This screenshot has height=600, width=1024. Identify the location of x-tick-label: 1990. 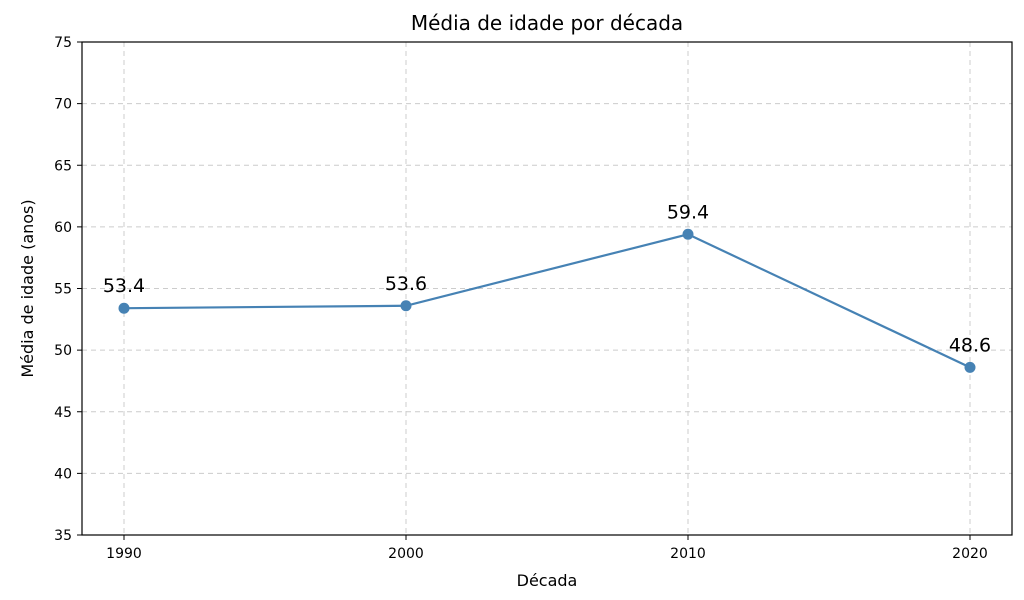
(124, 554).